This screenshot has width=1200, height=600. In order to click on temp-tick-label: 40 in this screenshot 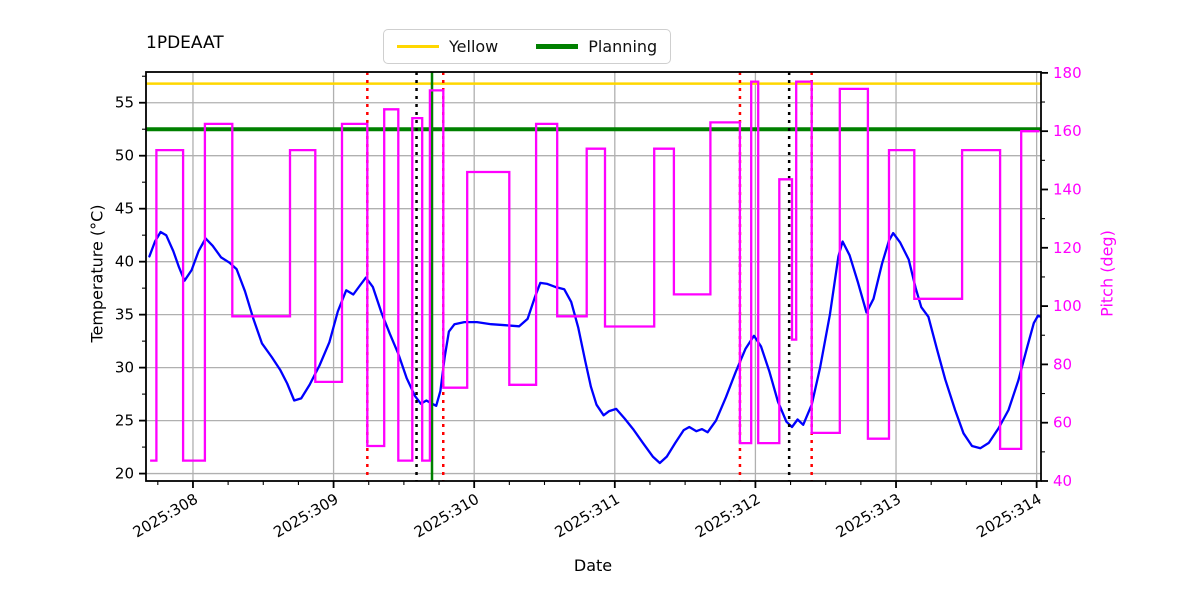, I will do `click(124, 262)`.